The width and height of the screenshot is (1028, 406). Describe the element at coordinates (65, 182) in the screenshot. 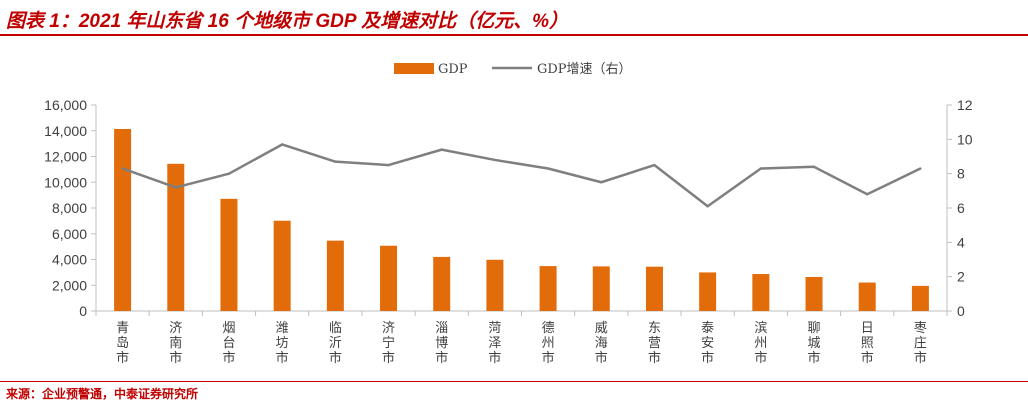

I see `left-axis-tick-label: 10,000` at that location.